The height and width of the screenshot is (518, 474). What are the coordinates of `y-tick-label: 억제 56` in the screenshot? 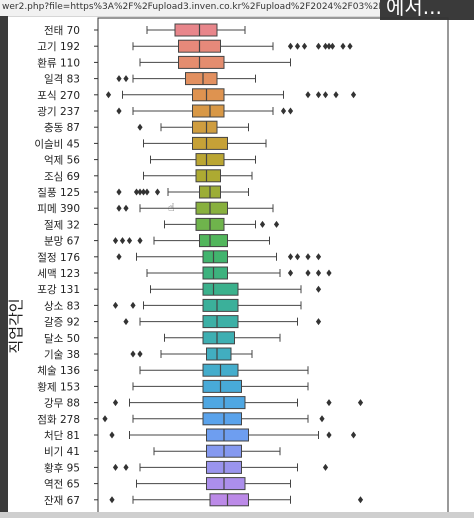 It's located at (62, 161).